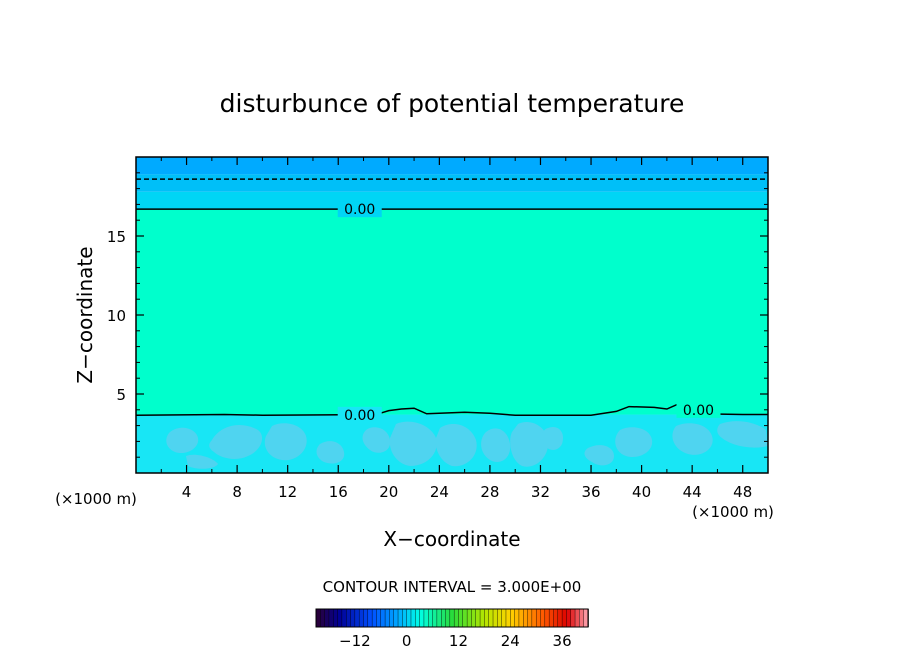 The width and height of the screenshot is (904, 654). Describe the element at coordinates (96, 499) in the screenshot. I see `x-unit-left: (×1000 m)` at that location.